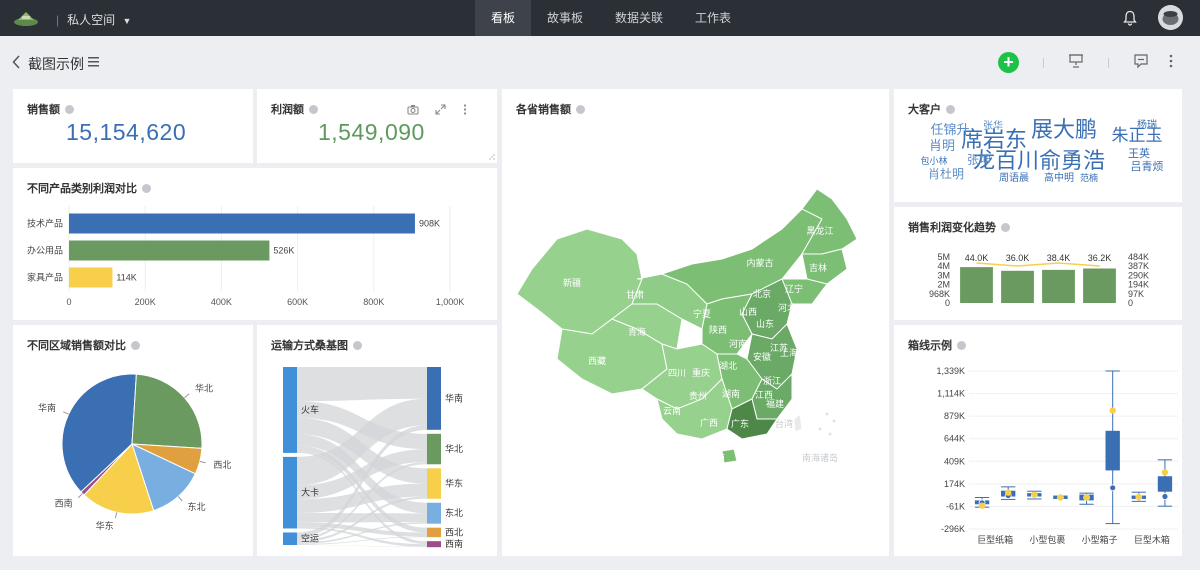  What do you see at coordinates (1138, 275) in the screenshot?
I see `y2-tick-label: 290K` at bounding box center [1138, 275].